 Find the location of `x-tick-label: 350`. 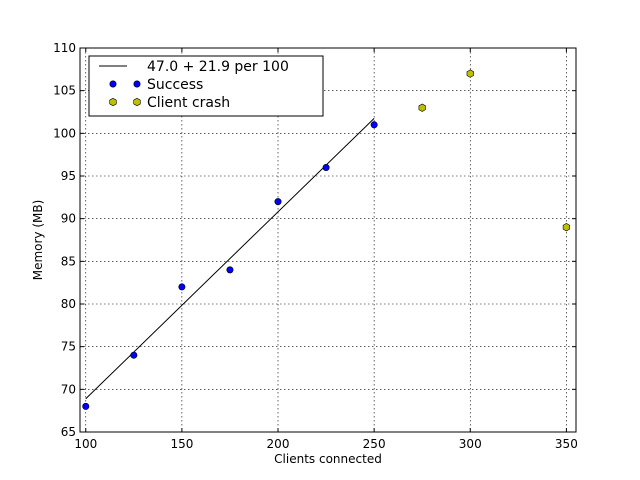

x-tick-label: 350 is located at coordinates (566, 444).